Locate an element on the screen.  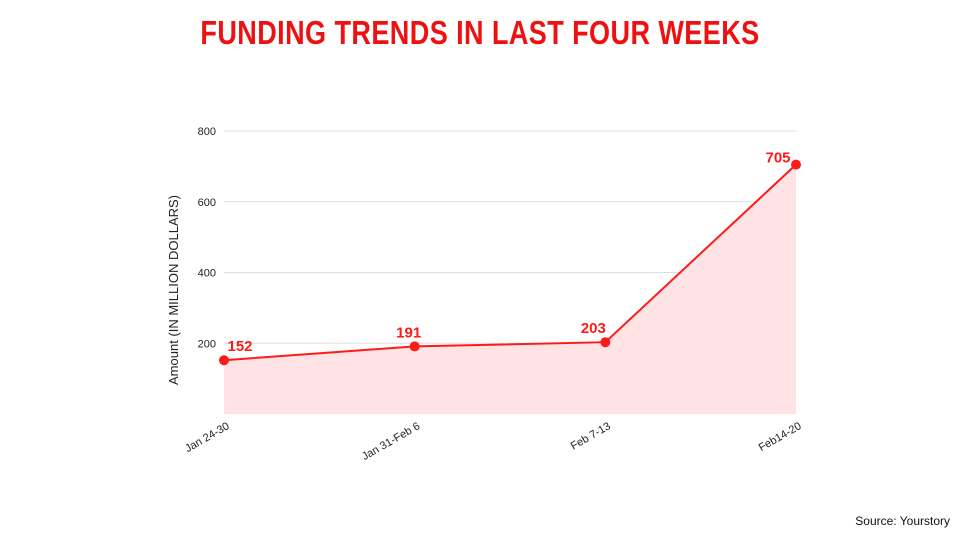
x-tick-label: Feb 7-13 is located at coordinates (591, 436).